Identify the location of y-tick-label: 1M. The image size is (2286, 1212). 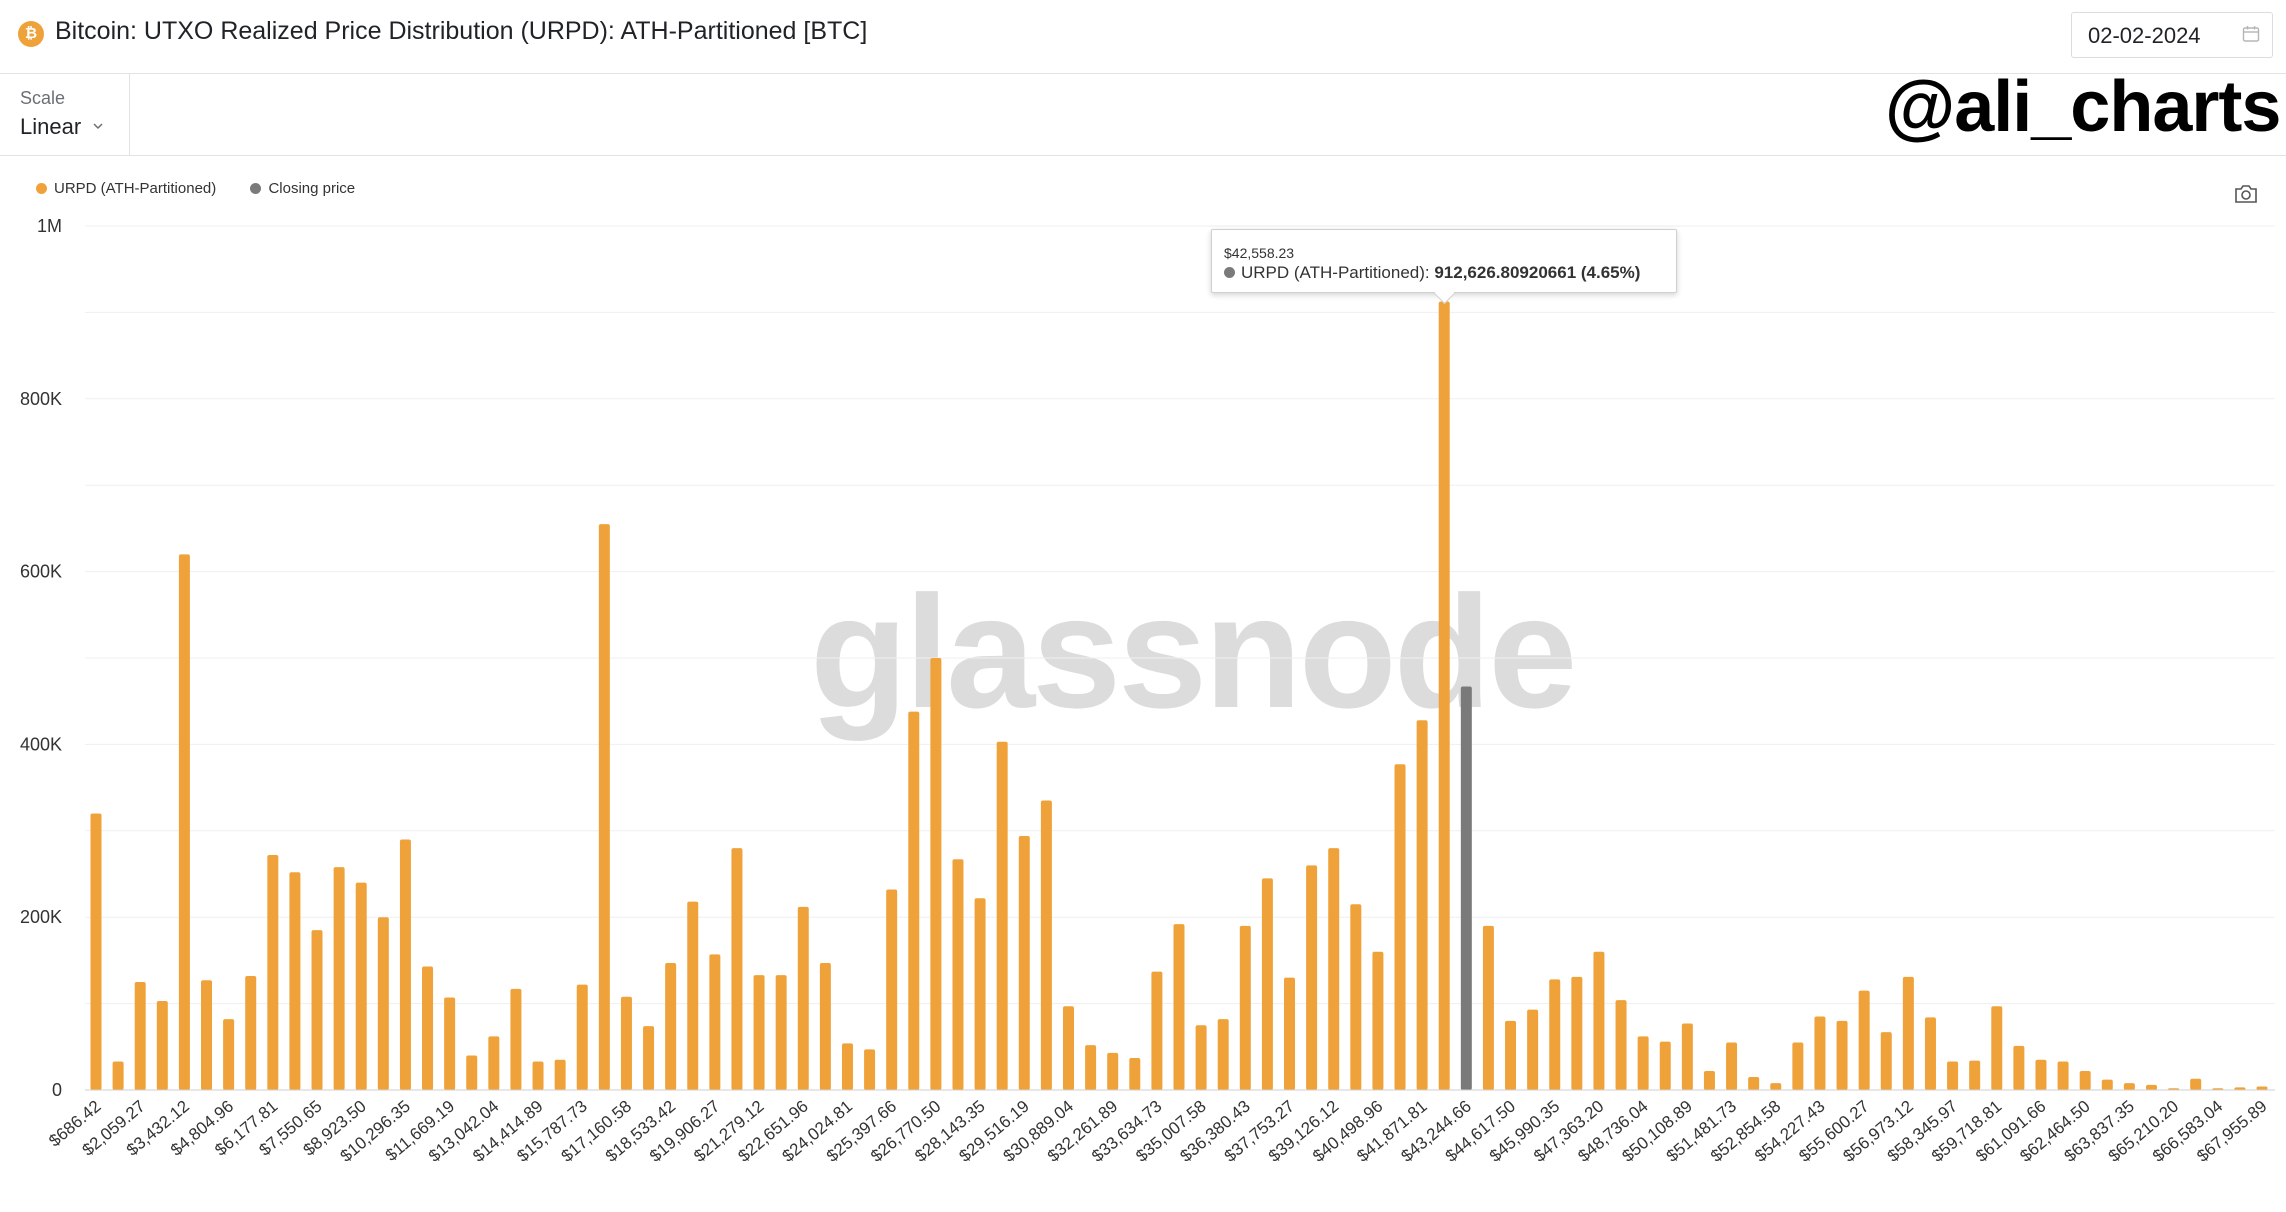
(49, 226).